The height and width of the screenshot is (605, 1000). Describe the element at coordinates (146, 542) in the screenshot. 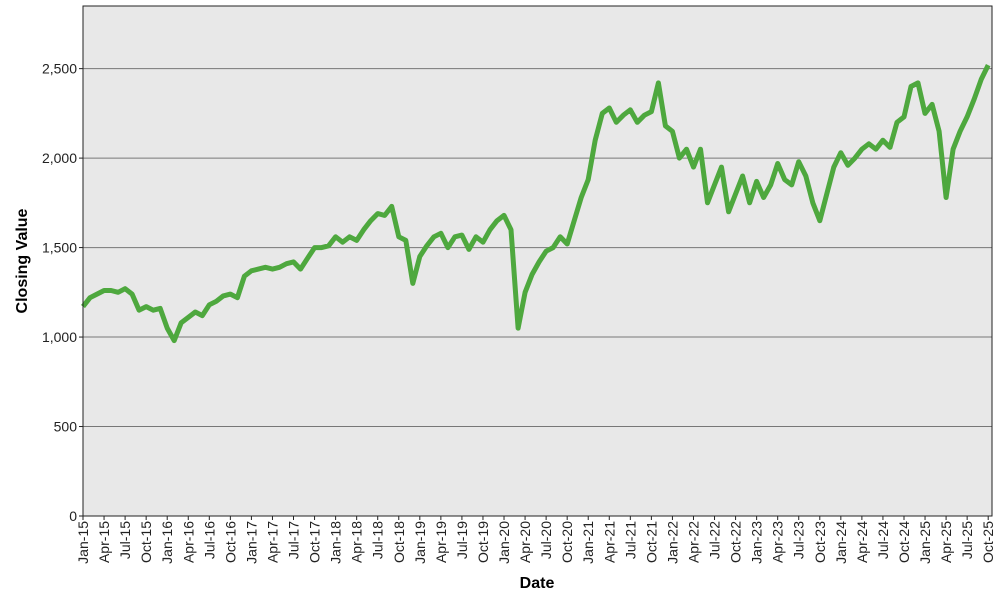

I see `x-tick-label: Oct-15` at that location.